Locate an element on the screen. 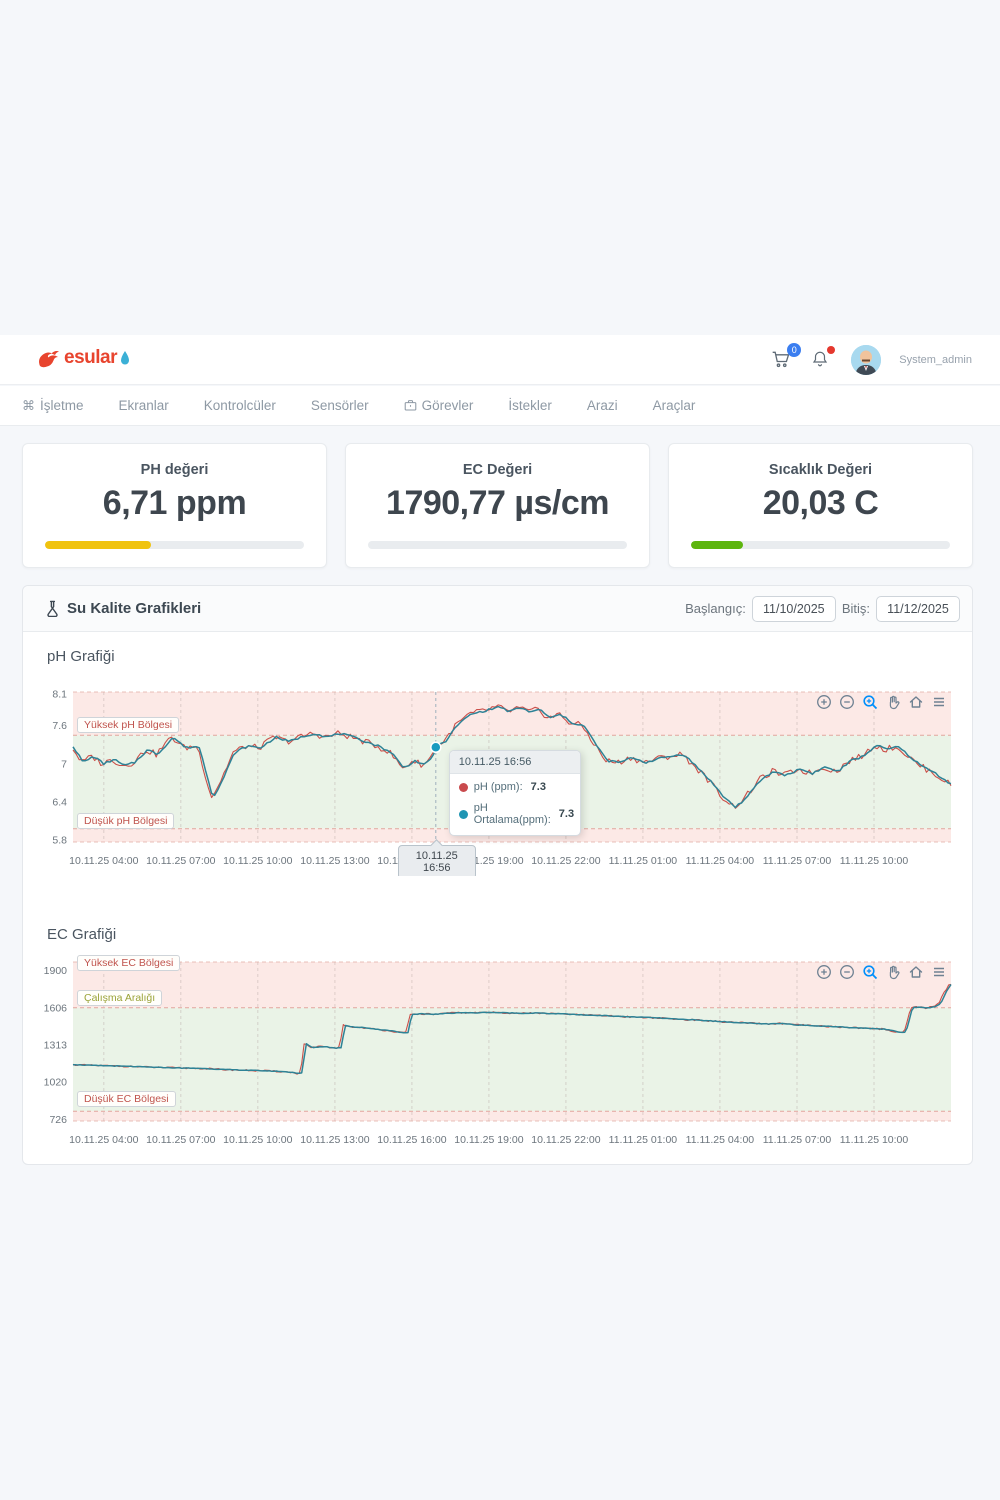 This screenshot has width=1000, height=1500. nav-item-kontrolculer: Kontrolcüler is located at coordinates (239, 405).